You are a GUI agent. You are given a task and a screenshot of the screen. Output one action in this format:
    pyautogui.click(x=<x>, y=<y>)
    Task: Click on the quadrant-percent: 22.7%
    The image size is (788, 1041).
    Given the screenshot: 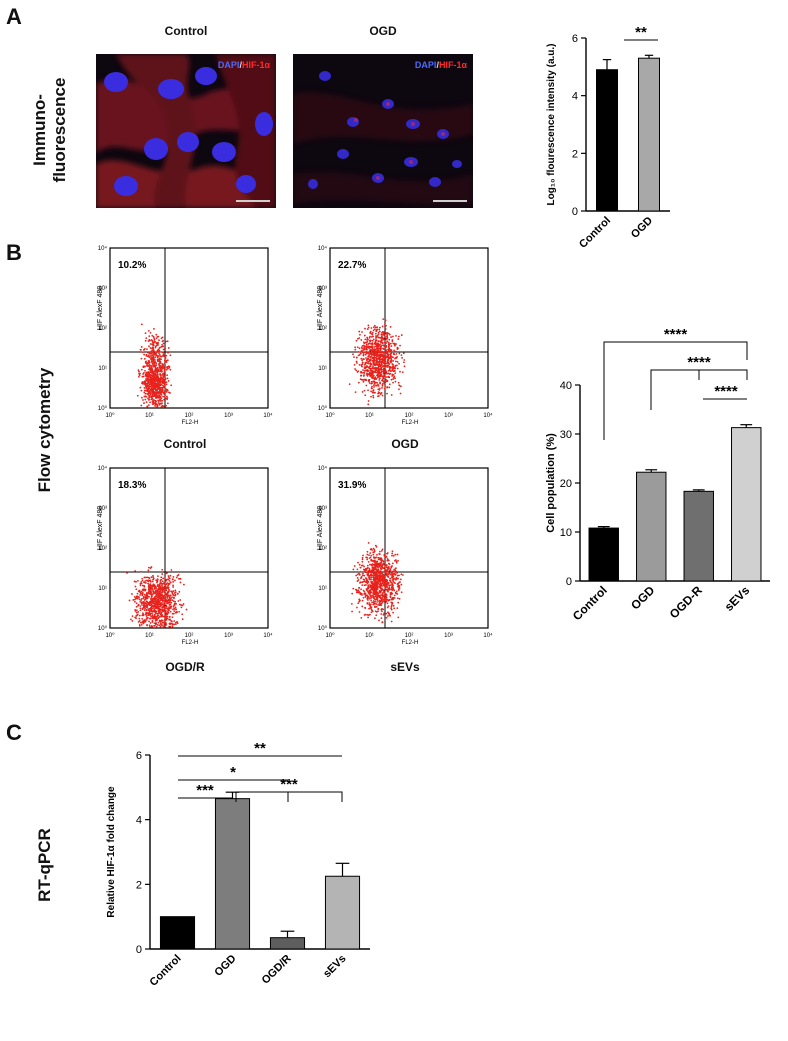 What is the action you would take?
    pyautogui.click(x=352, y=265)
    